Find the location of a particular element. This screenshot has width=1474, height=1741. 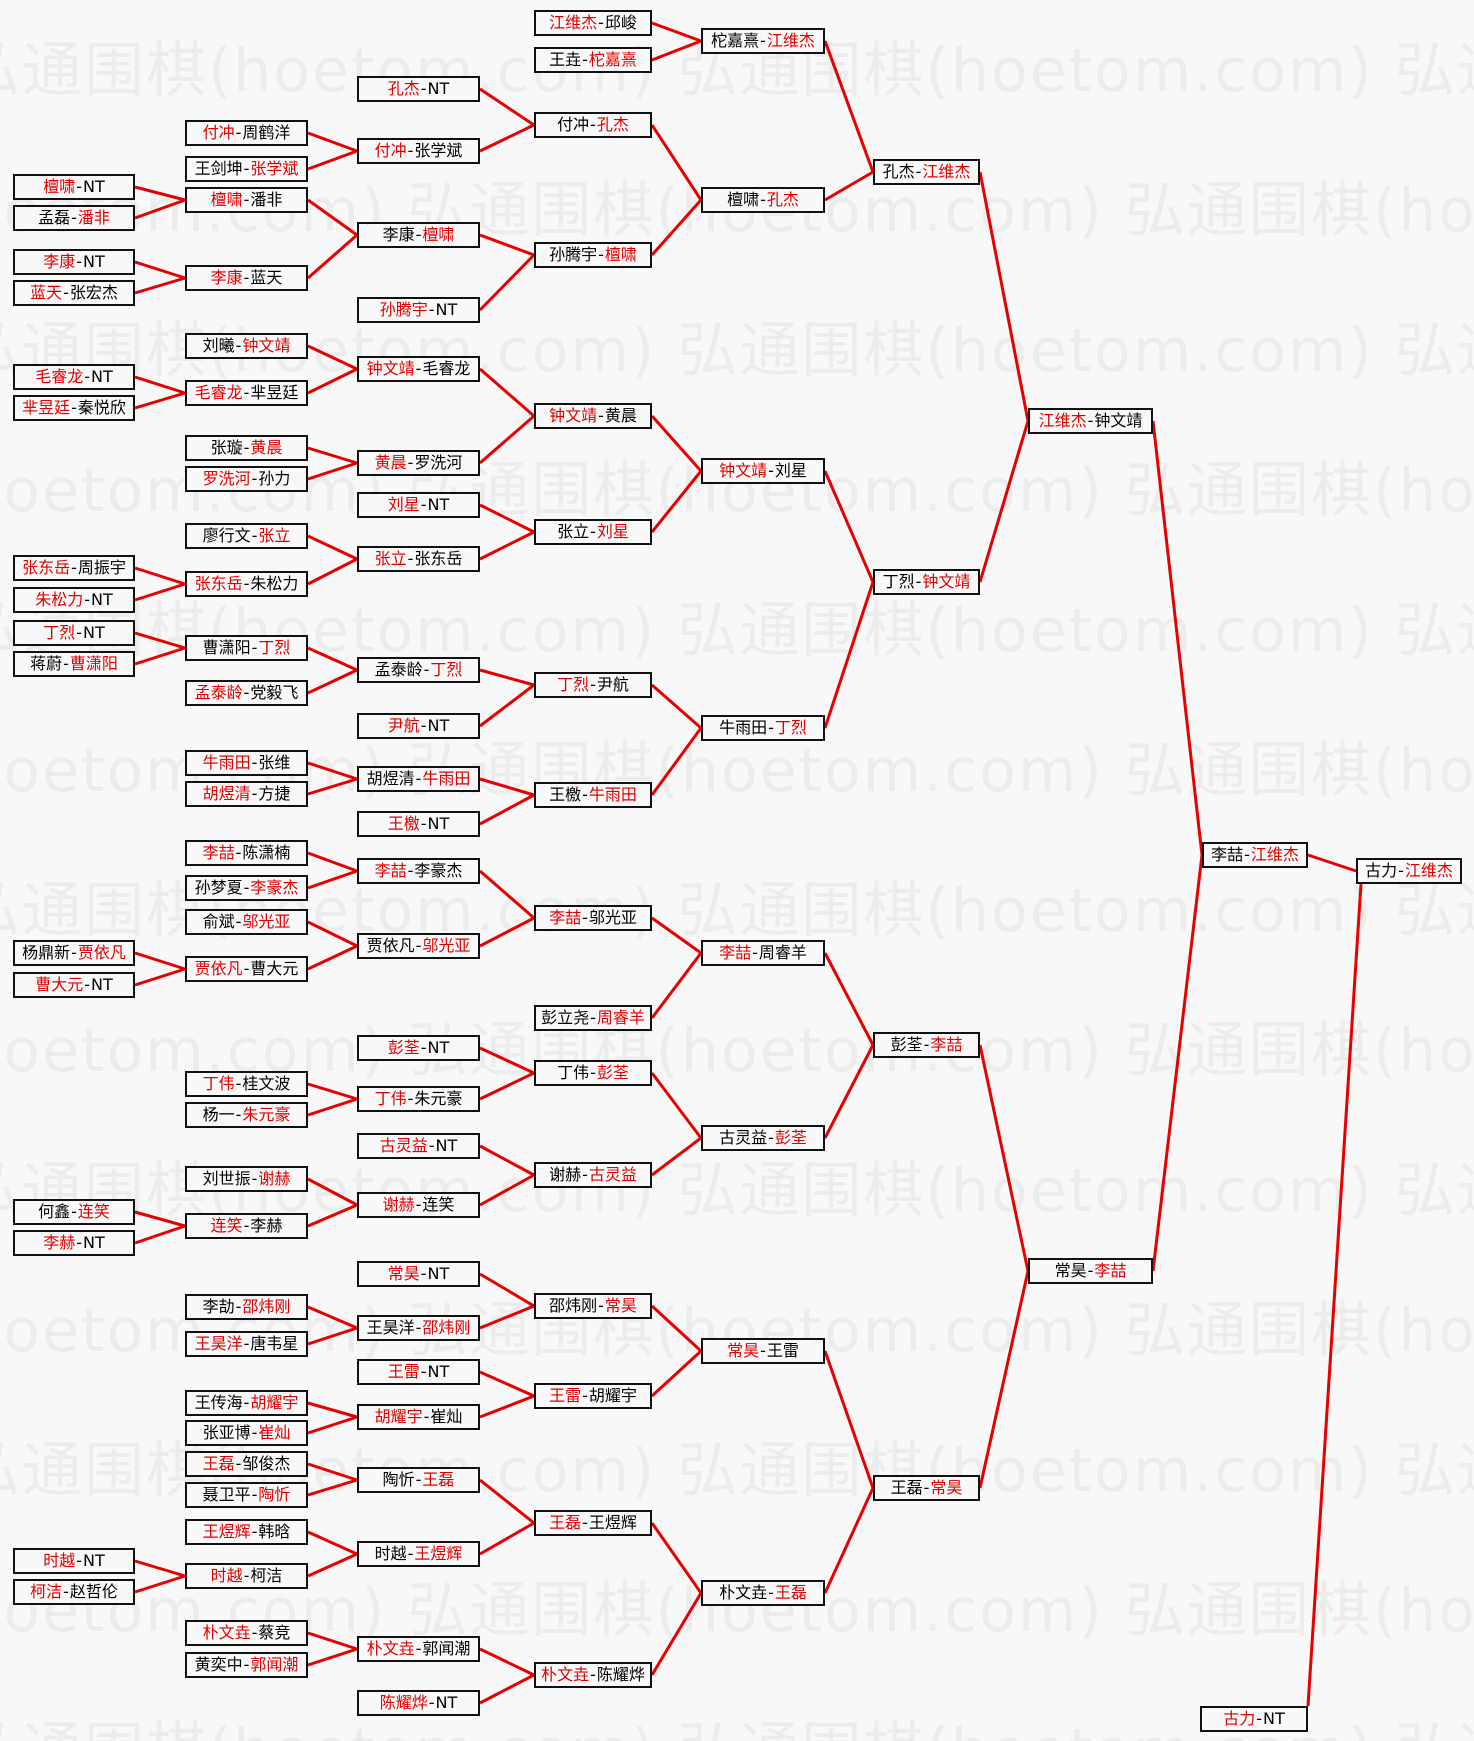

loser-name: 崔灿 is located at coordinates (446, 1416).